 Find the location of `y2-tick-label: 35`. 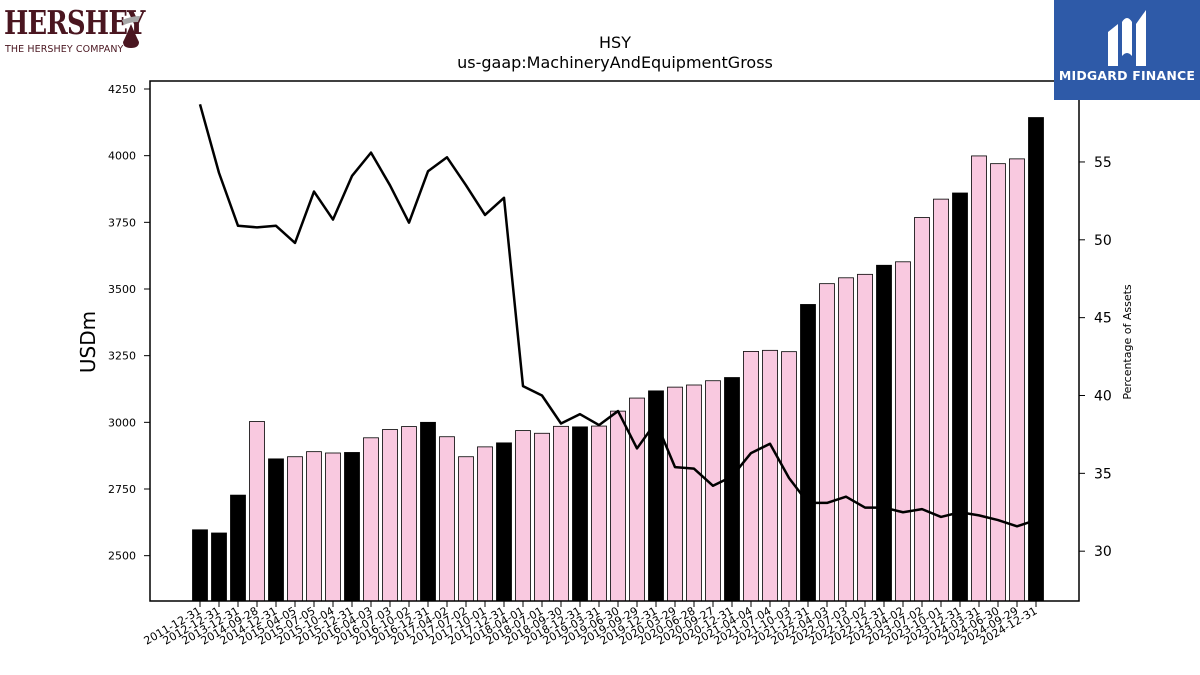

y2-tick-label: 35 is located at coordinates (1103, 474).